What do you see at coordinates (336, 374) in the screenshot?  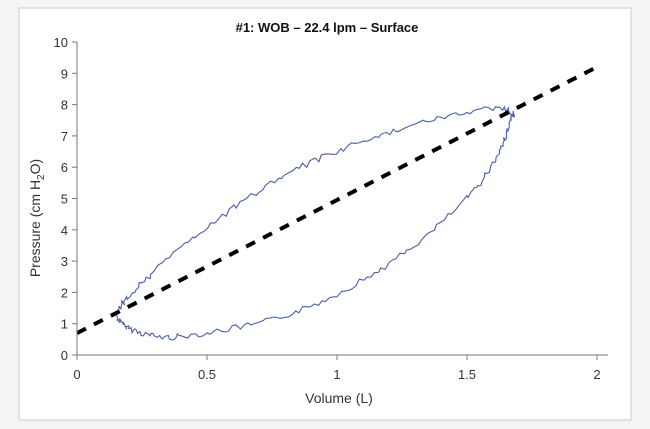 I see `x-tick-label: 1` at bounding box center [336, 374].